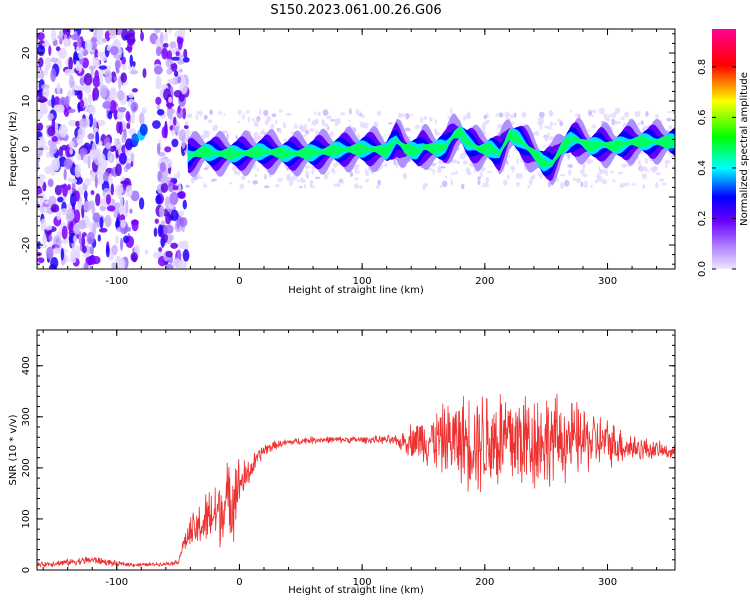  What do you see at coordinates (356, 290) in the screenshot?
I see `spectrogram-xlabel: Height of straight line (km)` at bounding box center [356, 290].